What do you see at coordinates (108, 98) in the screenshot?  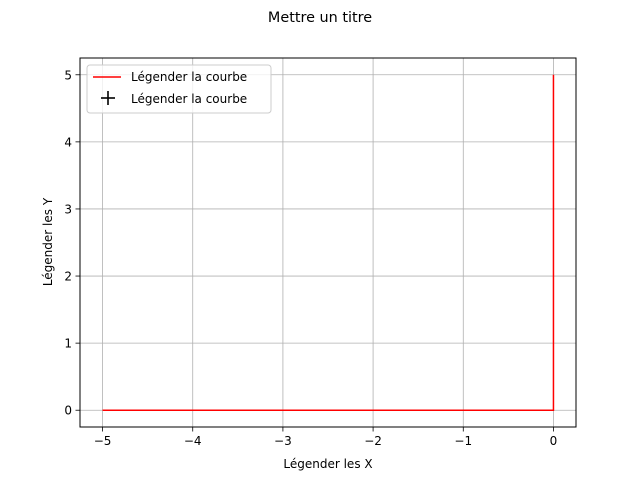 I see `plus-marker-icon` at bounding box center [108, 98].